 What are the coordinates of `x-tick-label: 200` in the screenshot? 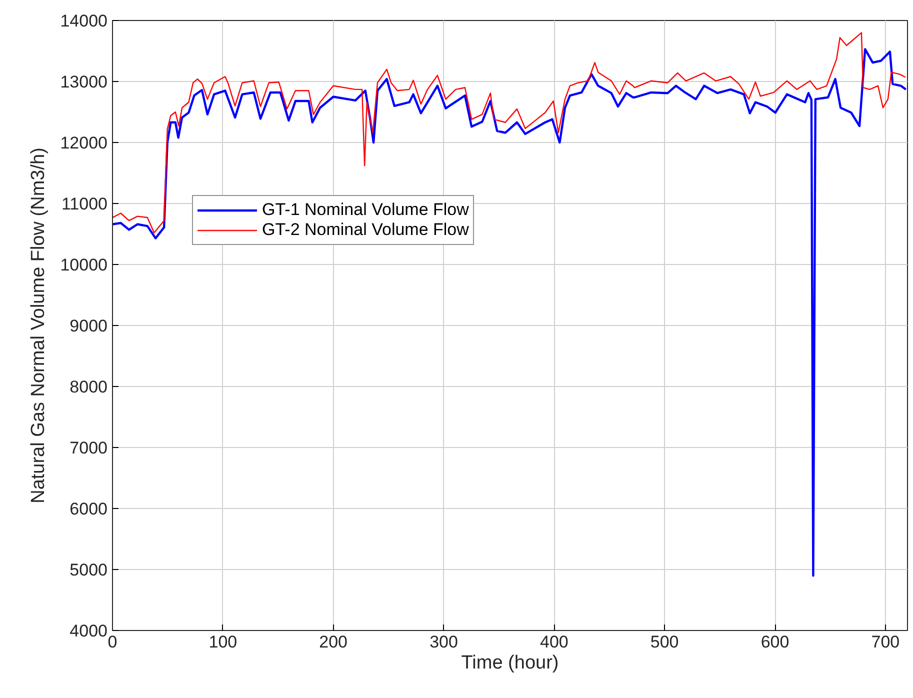 It's located at (333, 642).